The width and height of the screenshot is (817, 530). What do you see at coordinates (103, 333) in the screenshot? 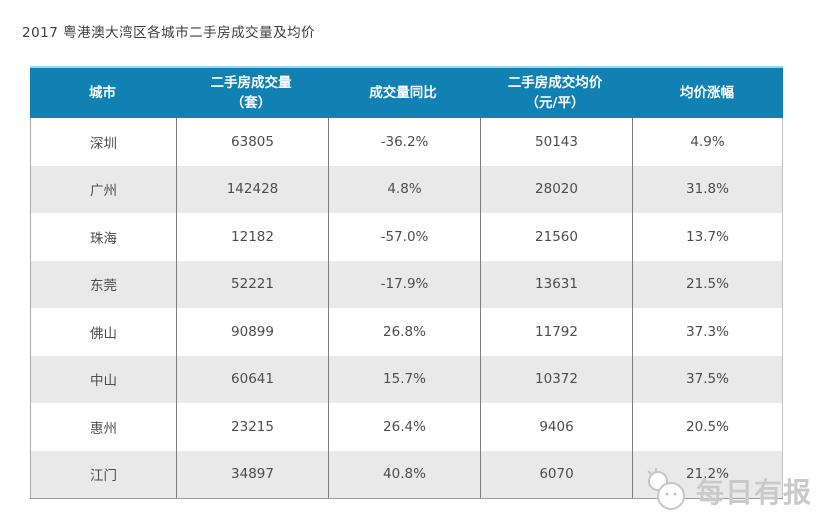
I see `cell-city: 佛山` at bounding box center [103, 333].